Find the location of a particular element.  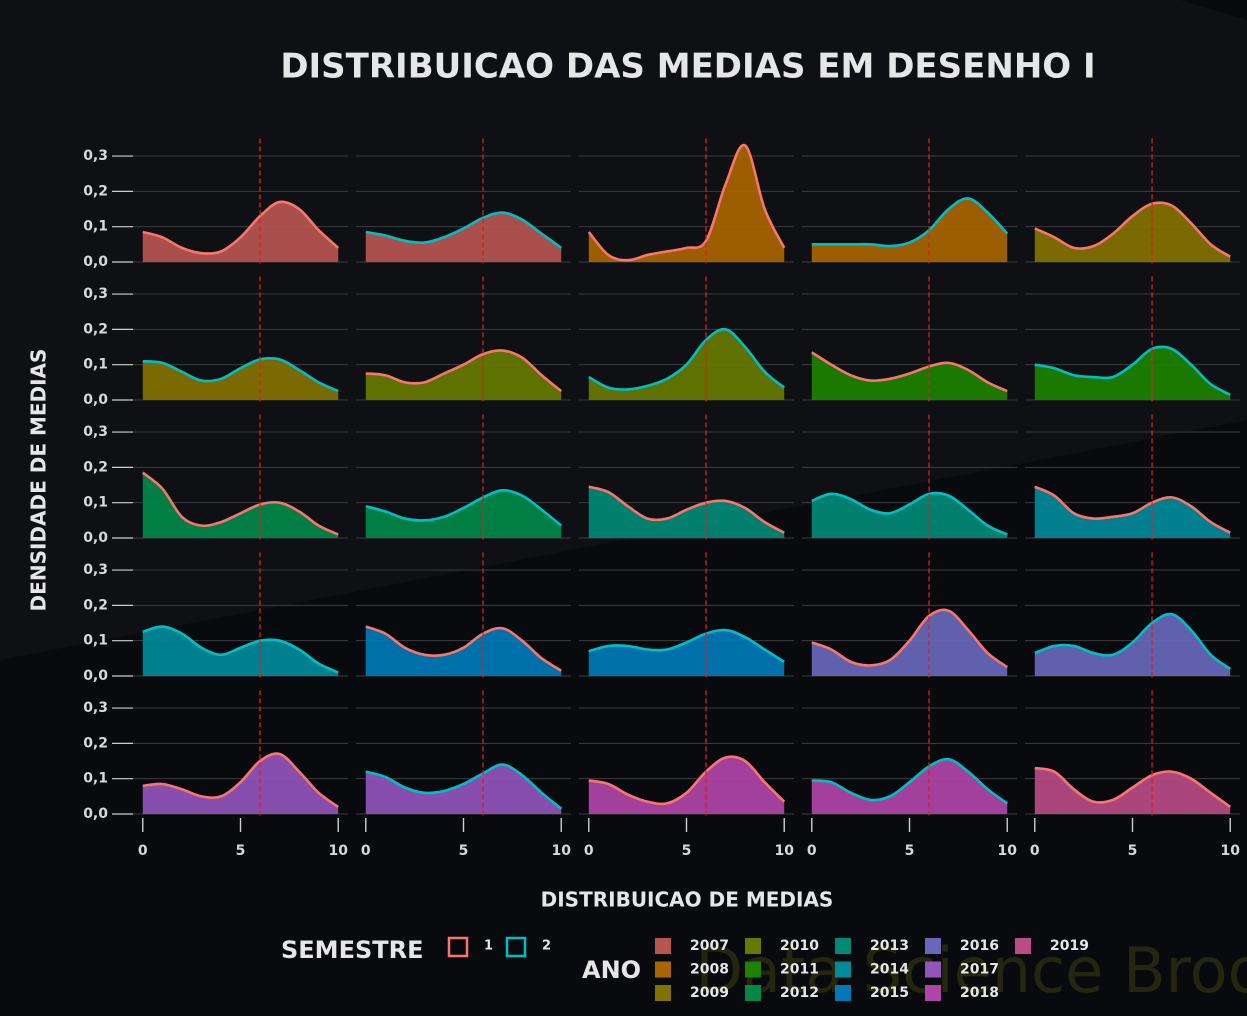

legend-label: 2012 is located at coordinates (799, 993).